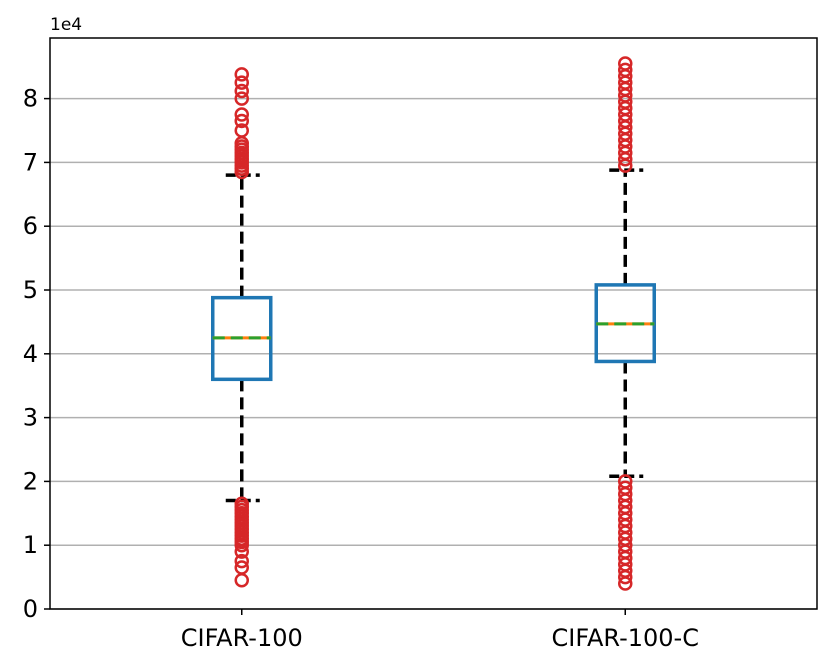  What do you see at coordinates (242, 638) in the screenshot?
I see `x-tick-label: CIFAR-100` at bounding box center [242, 638].